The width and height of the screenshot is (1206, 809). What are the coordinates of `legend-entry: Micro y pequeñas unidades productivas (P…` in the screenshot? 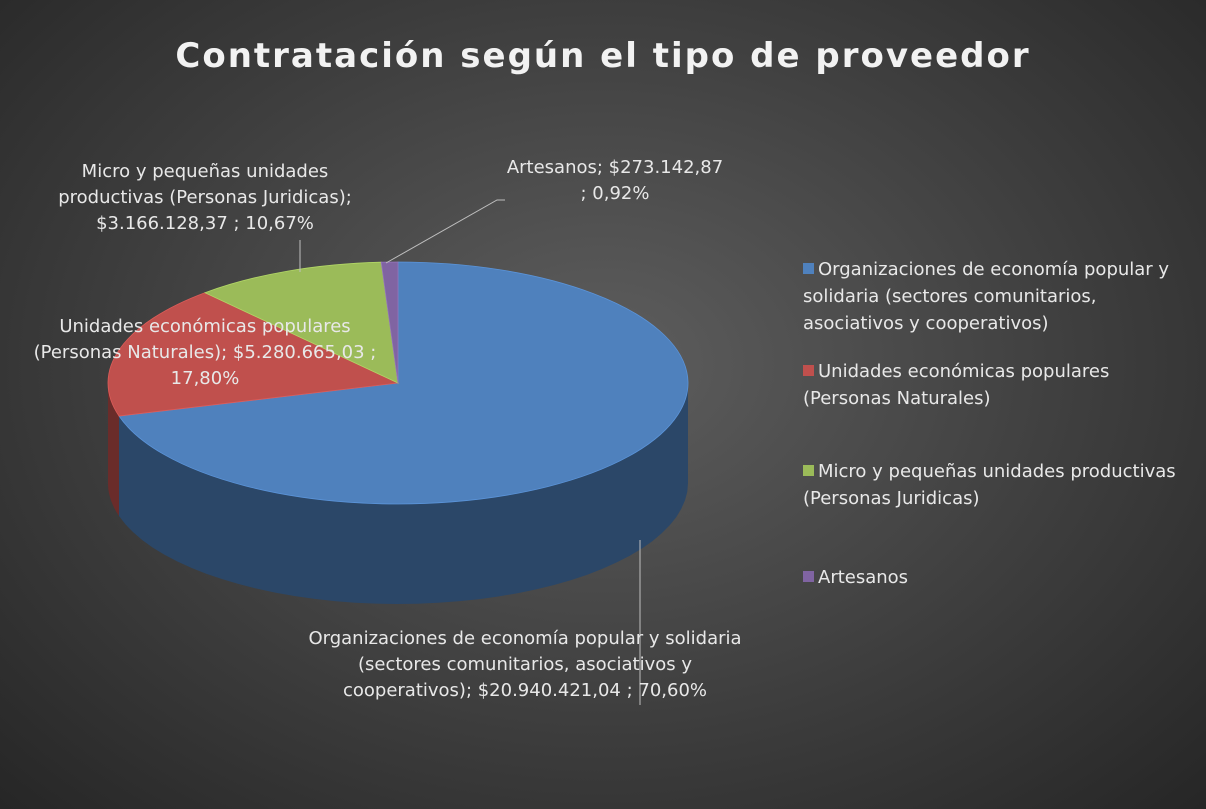 It's located at (995, 485).